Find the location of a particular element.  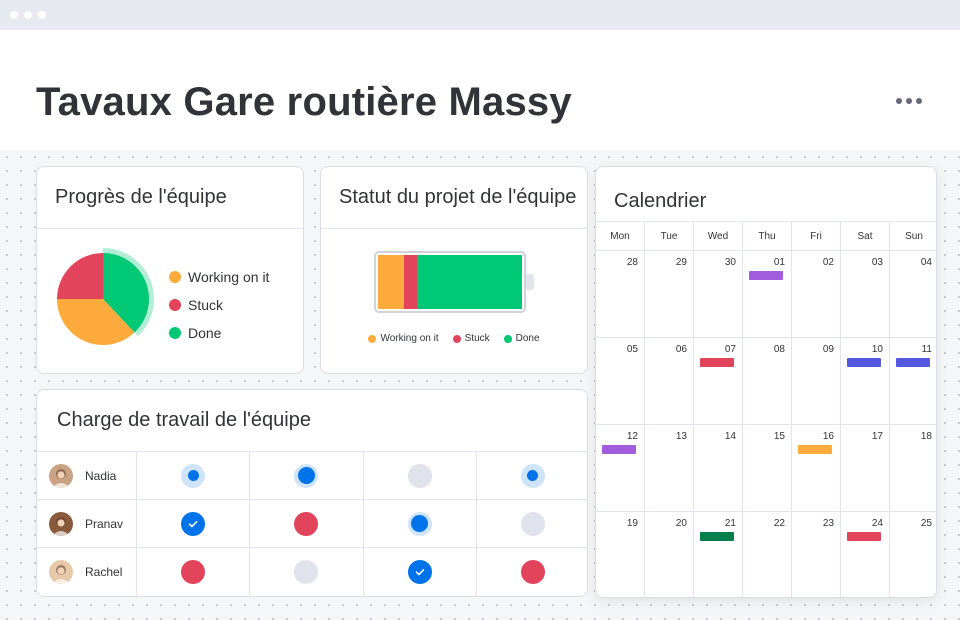

legend-item: Done is located at coordinates (219, 333).